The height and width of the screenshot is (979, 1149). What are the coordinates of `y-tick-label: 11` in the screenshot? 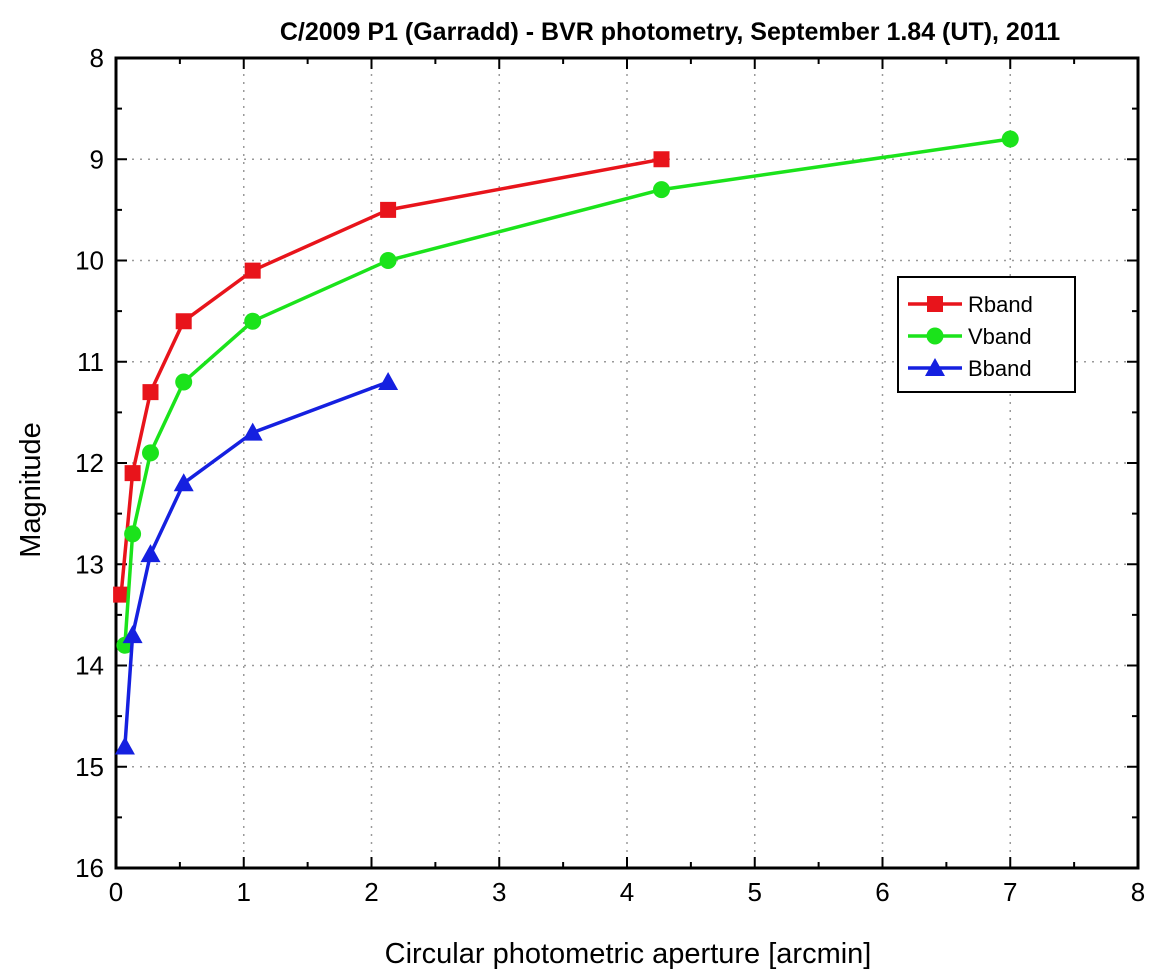 It's located at (90, 362).